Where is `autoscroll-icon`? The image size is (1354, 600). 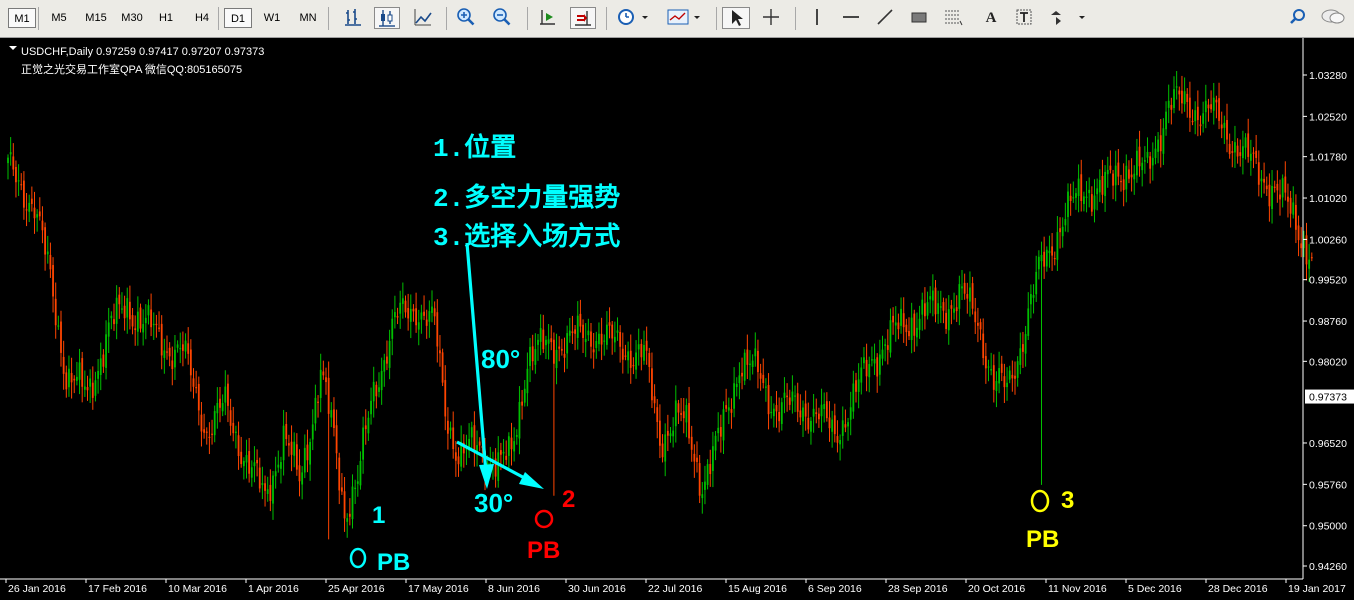
autoscroll-icon is located at coordinates (548, 18).